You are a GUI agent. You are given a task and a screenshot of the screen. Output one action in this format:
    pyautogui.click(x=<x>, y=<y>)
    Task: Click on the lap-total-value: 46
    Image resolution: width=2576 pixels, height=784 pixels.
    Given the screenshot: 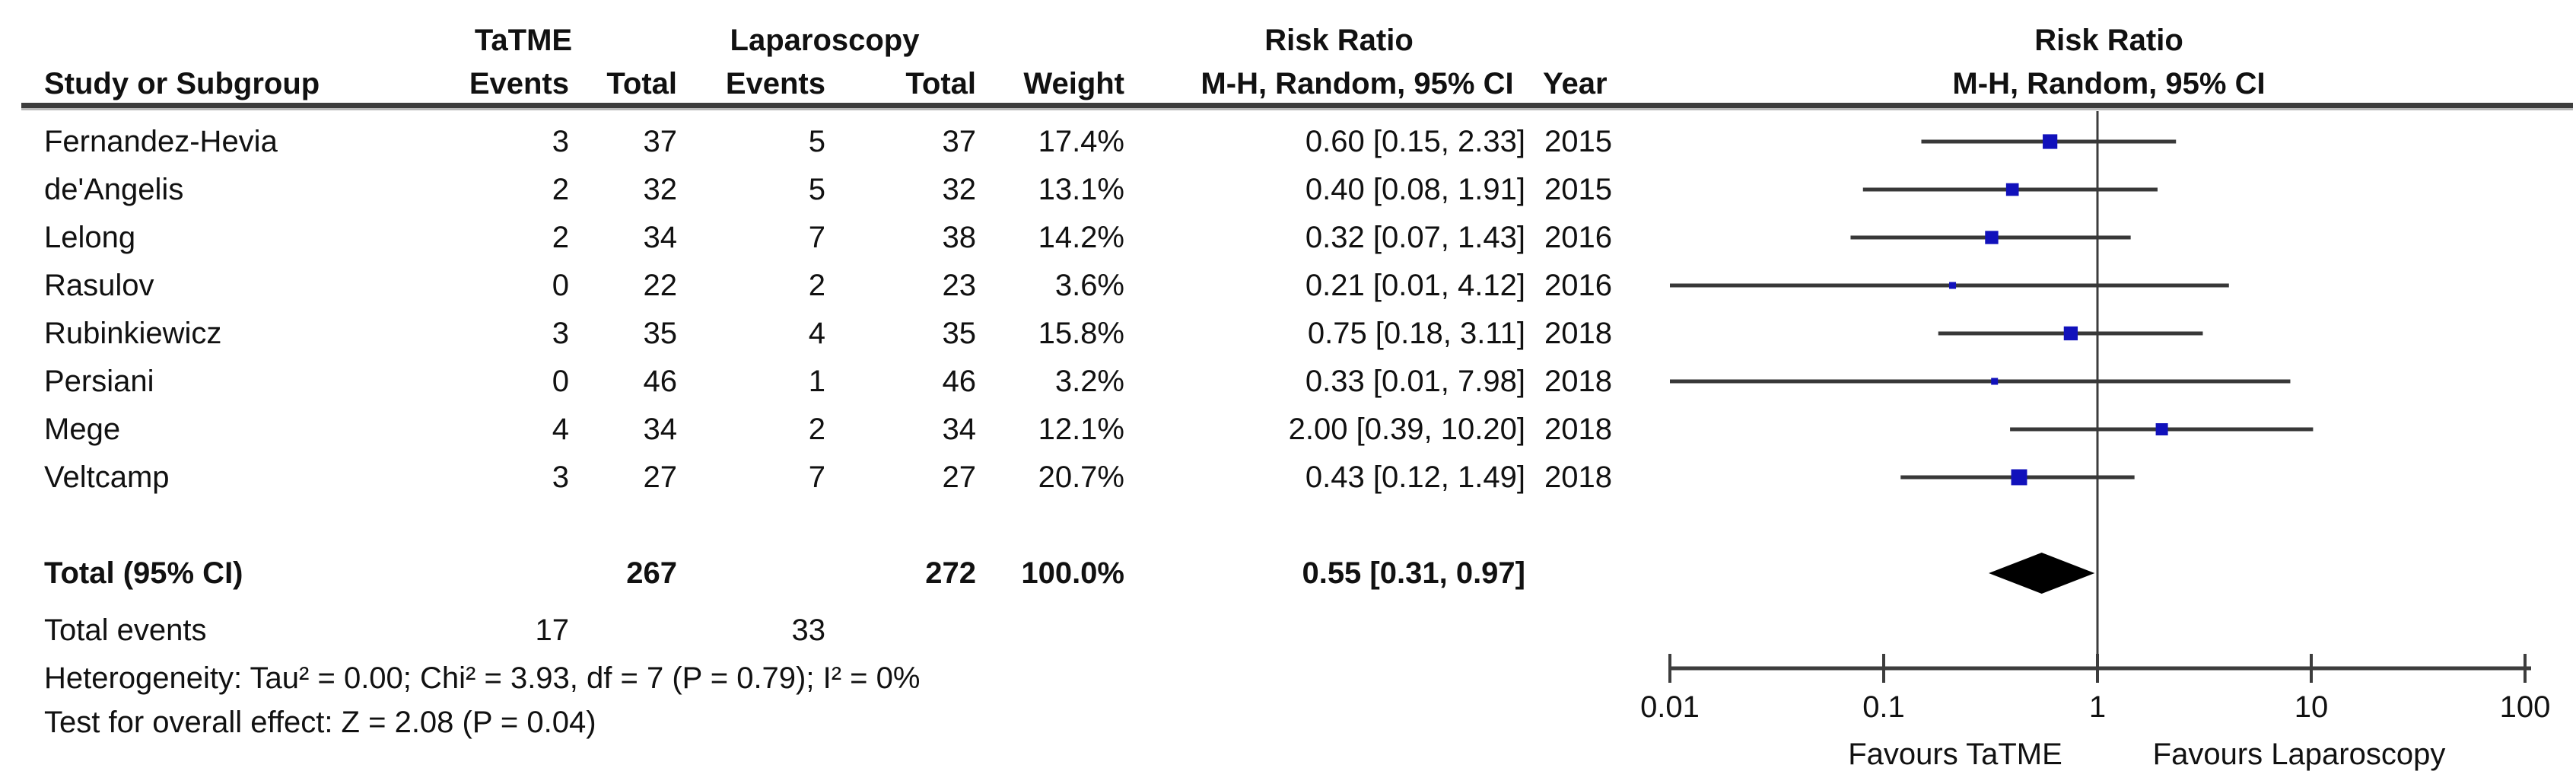 What is the action you would take?
    pyautogui.click(x=960, y=381)
    